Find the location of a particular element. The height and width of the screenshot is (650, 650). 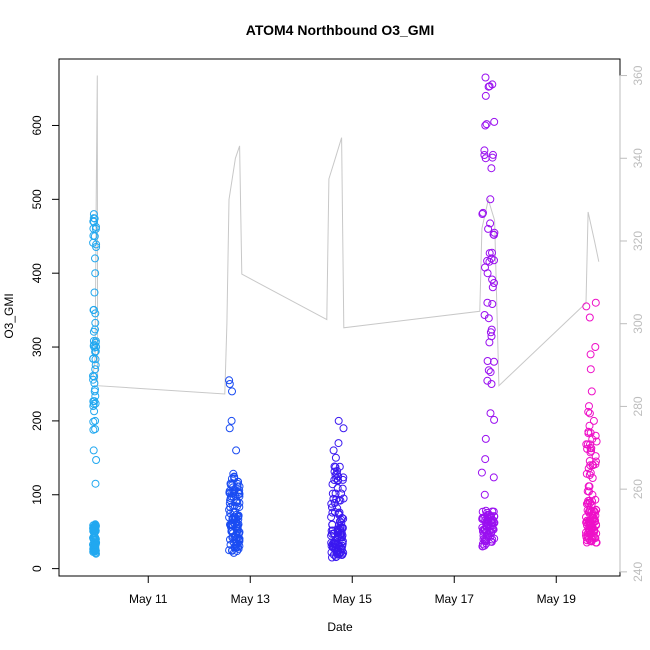

y-tick-label: 0 is located at coordinates (37, 568).